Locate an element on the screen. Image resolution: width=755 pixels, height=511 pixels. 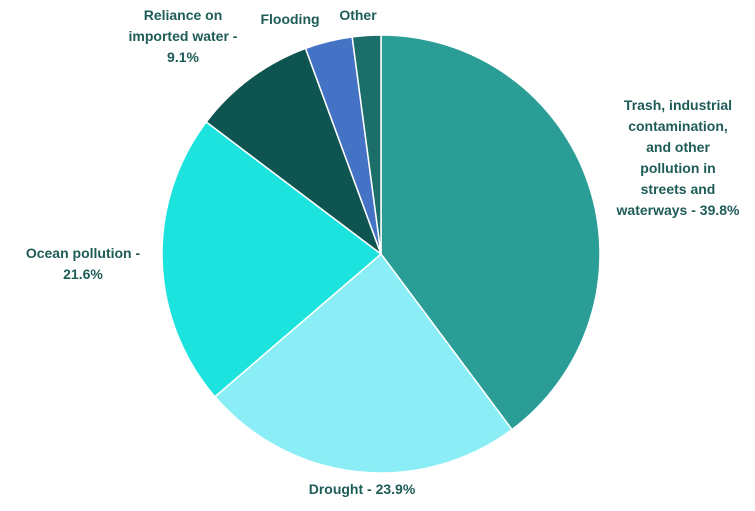
pie-slice-reliance-on-imported-water is located at coordinates (293, 151).